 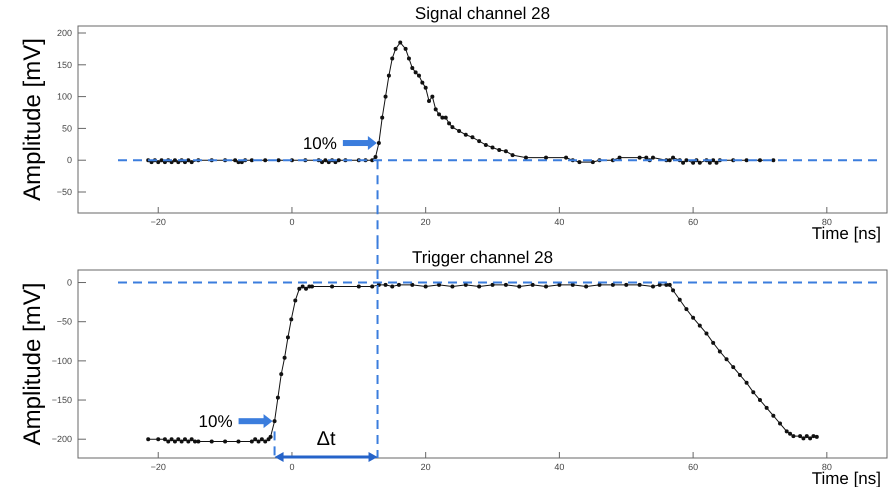 I want to click on y-tick-label: 100, so click(x=64, y=97).